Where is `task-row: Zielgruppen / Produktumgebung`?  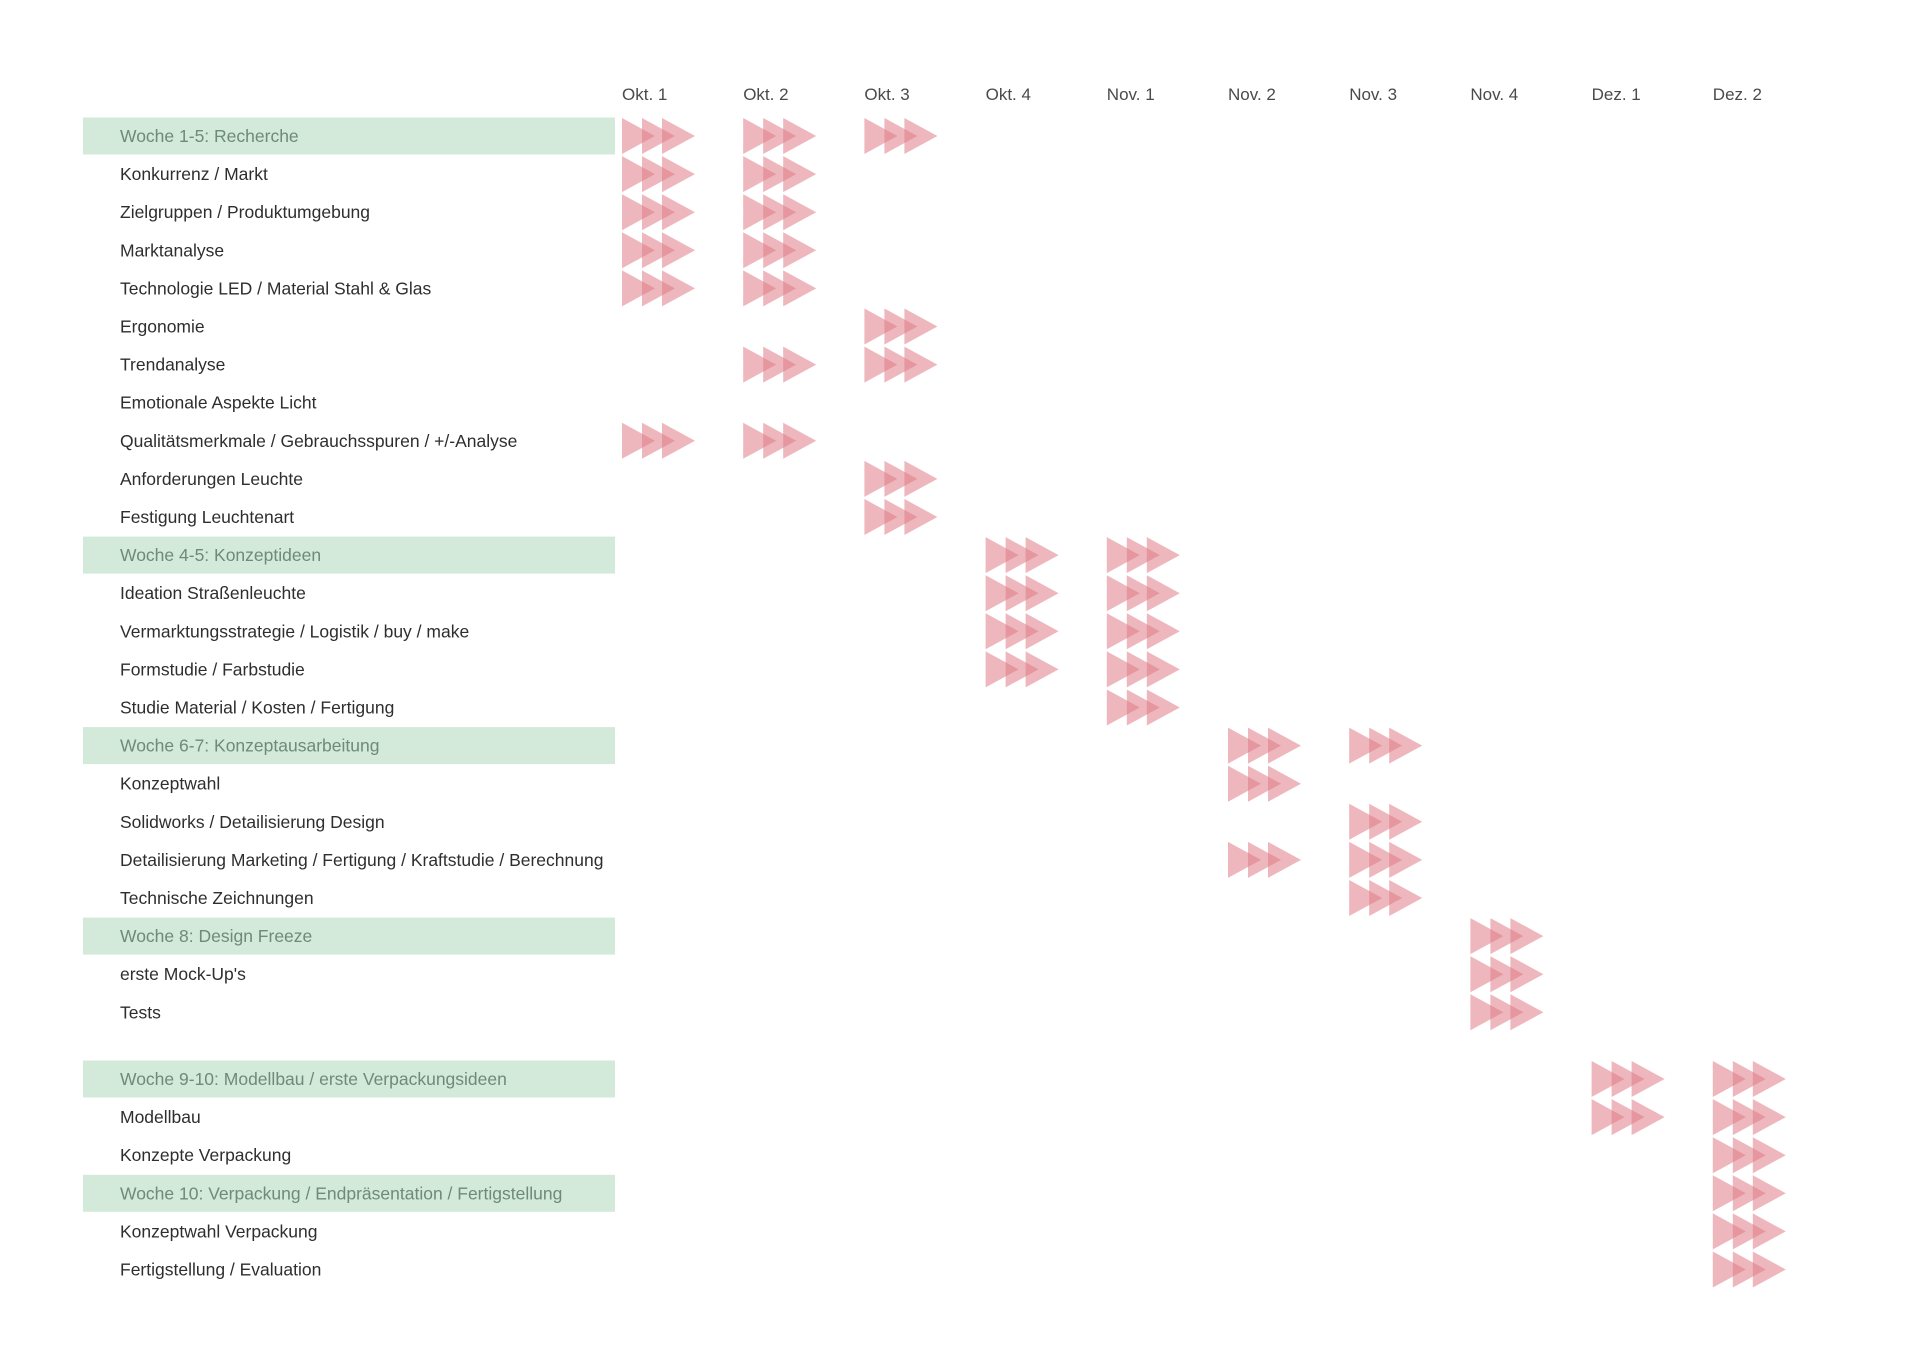 task-row: Zielgruppen / Produktumgebung is located at coordinates (468, 212).